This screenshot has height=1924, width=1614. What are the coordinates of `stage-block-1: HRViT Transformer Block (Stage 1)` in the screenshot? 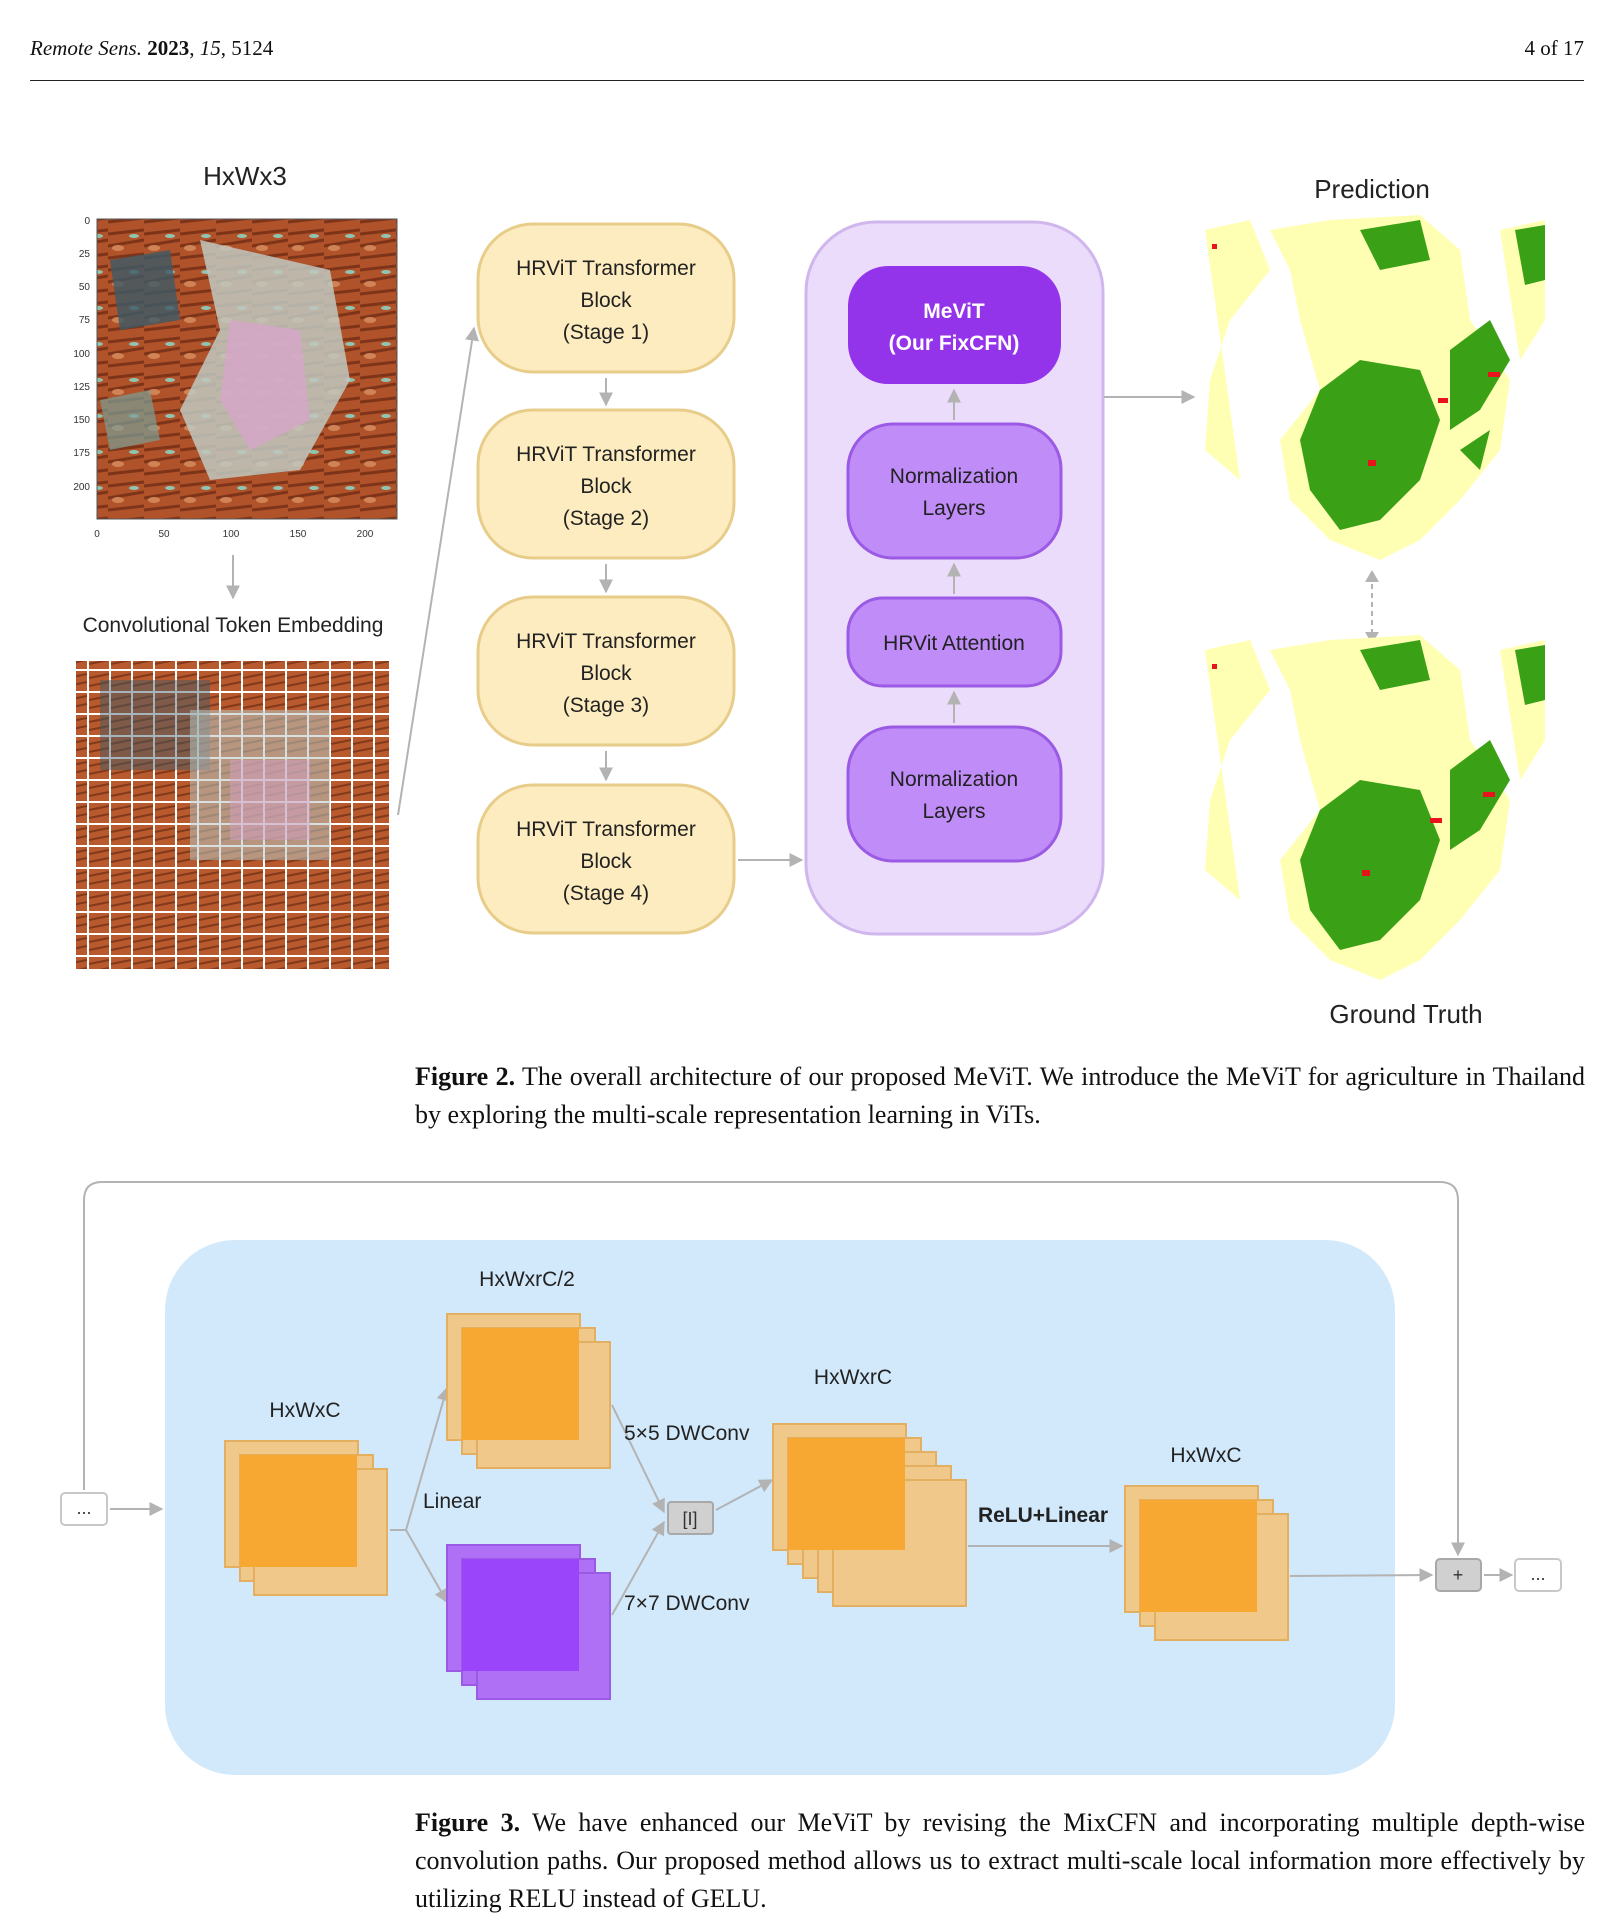 It's located at (606, 298).